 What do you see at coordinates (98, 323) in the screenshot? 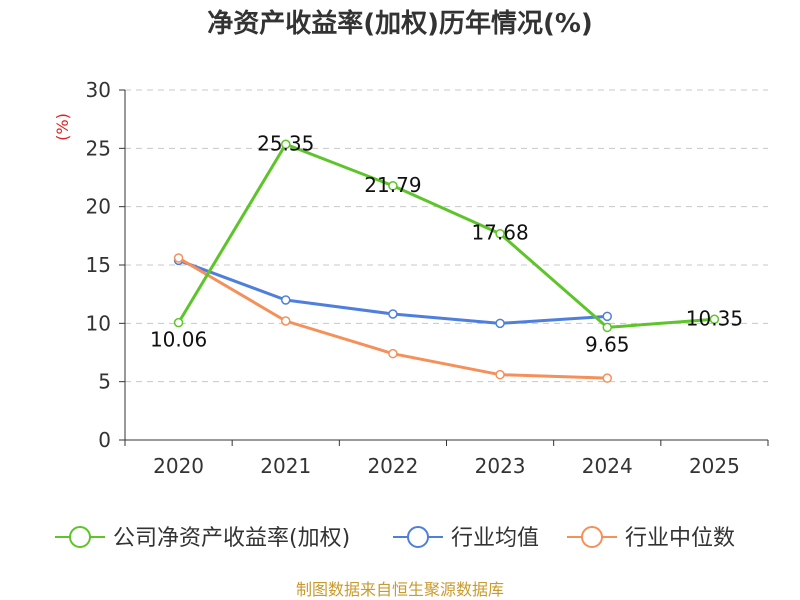
I see `y-tick-label-10: 10` at bounding box center [98, 323].